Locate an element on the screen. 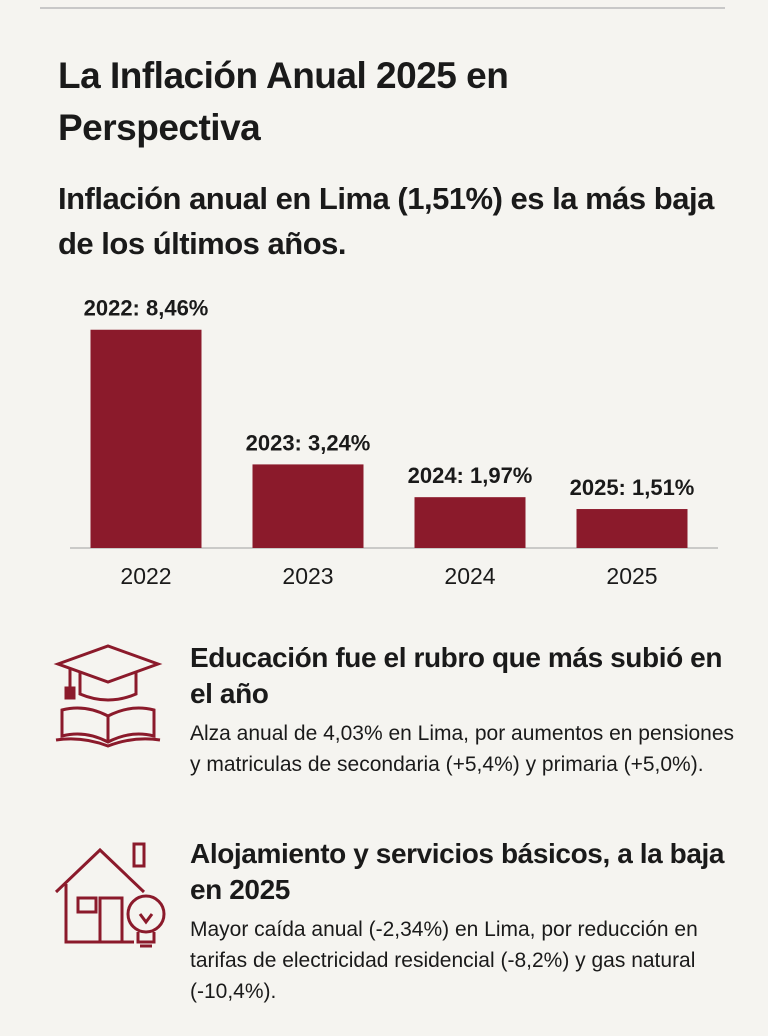 This screenshot has height=1036, width=768. housing-icon is located at coordinates (110, 895).